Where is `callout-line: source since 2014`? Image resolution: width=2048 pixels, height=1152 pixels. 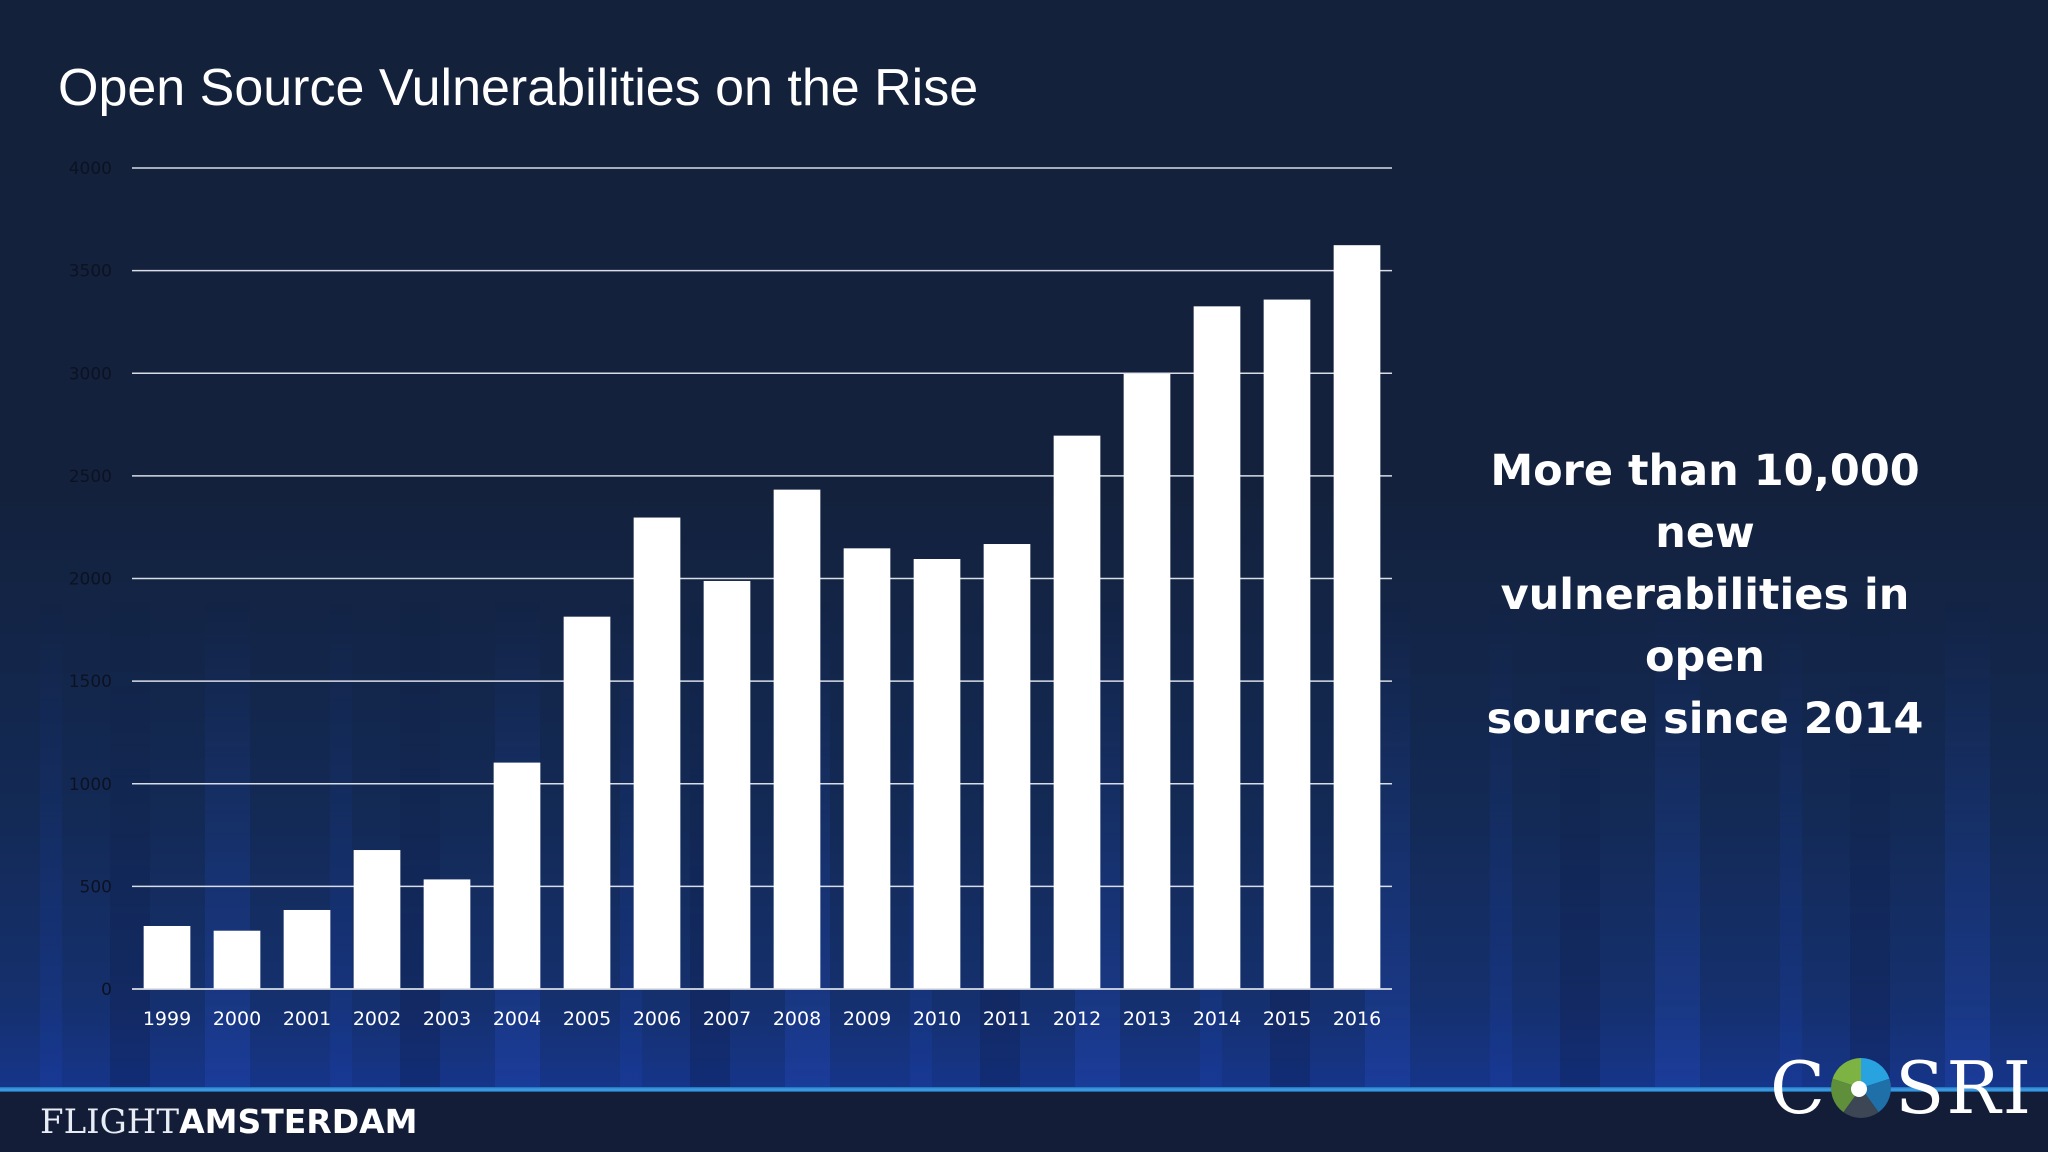 callout-line: source since 2014 is located at coordinates (1705, 719).